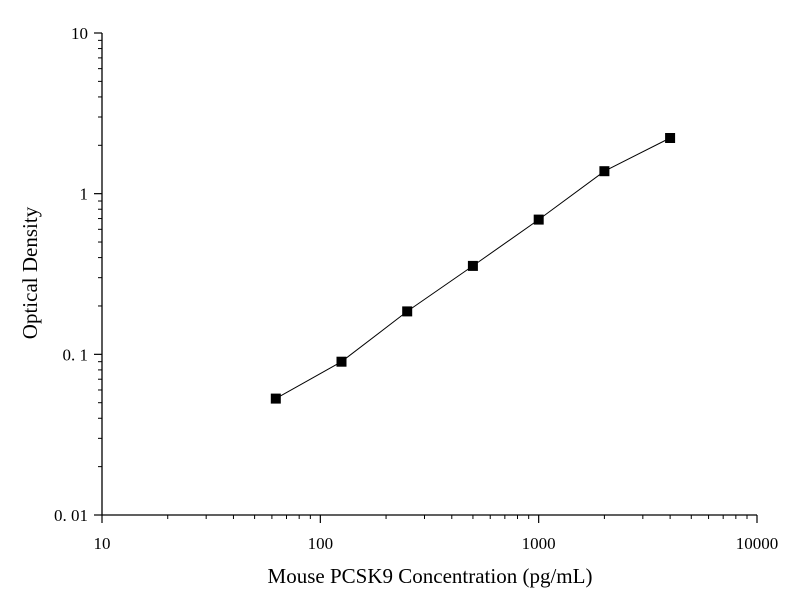 The width and height of the screenshot is (802, 604). What do you see at coordinates (76, 354) in the screenshot?
I see `y-tick-label: 0. 1` at bounding box center [76, 354].